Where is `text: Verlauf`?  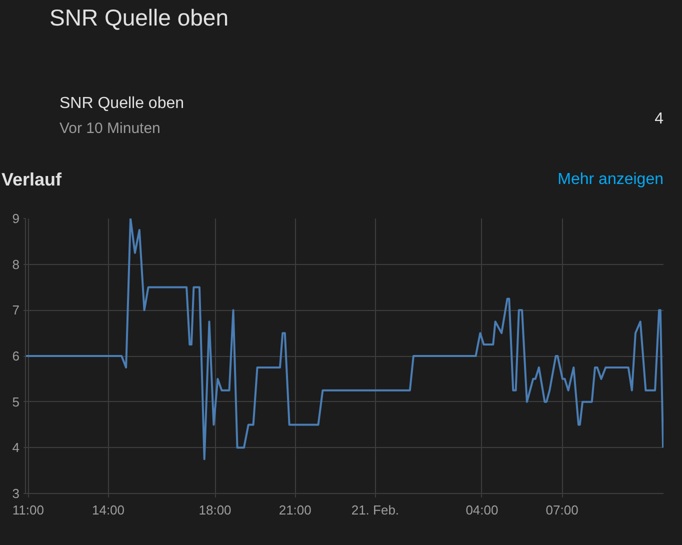 text: Verlauf is located at coordinates (32, 180).